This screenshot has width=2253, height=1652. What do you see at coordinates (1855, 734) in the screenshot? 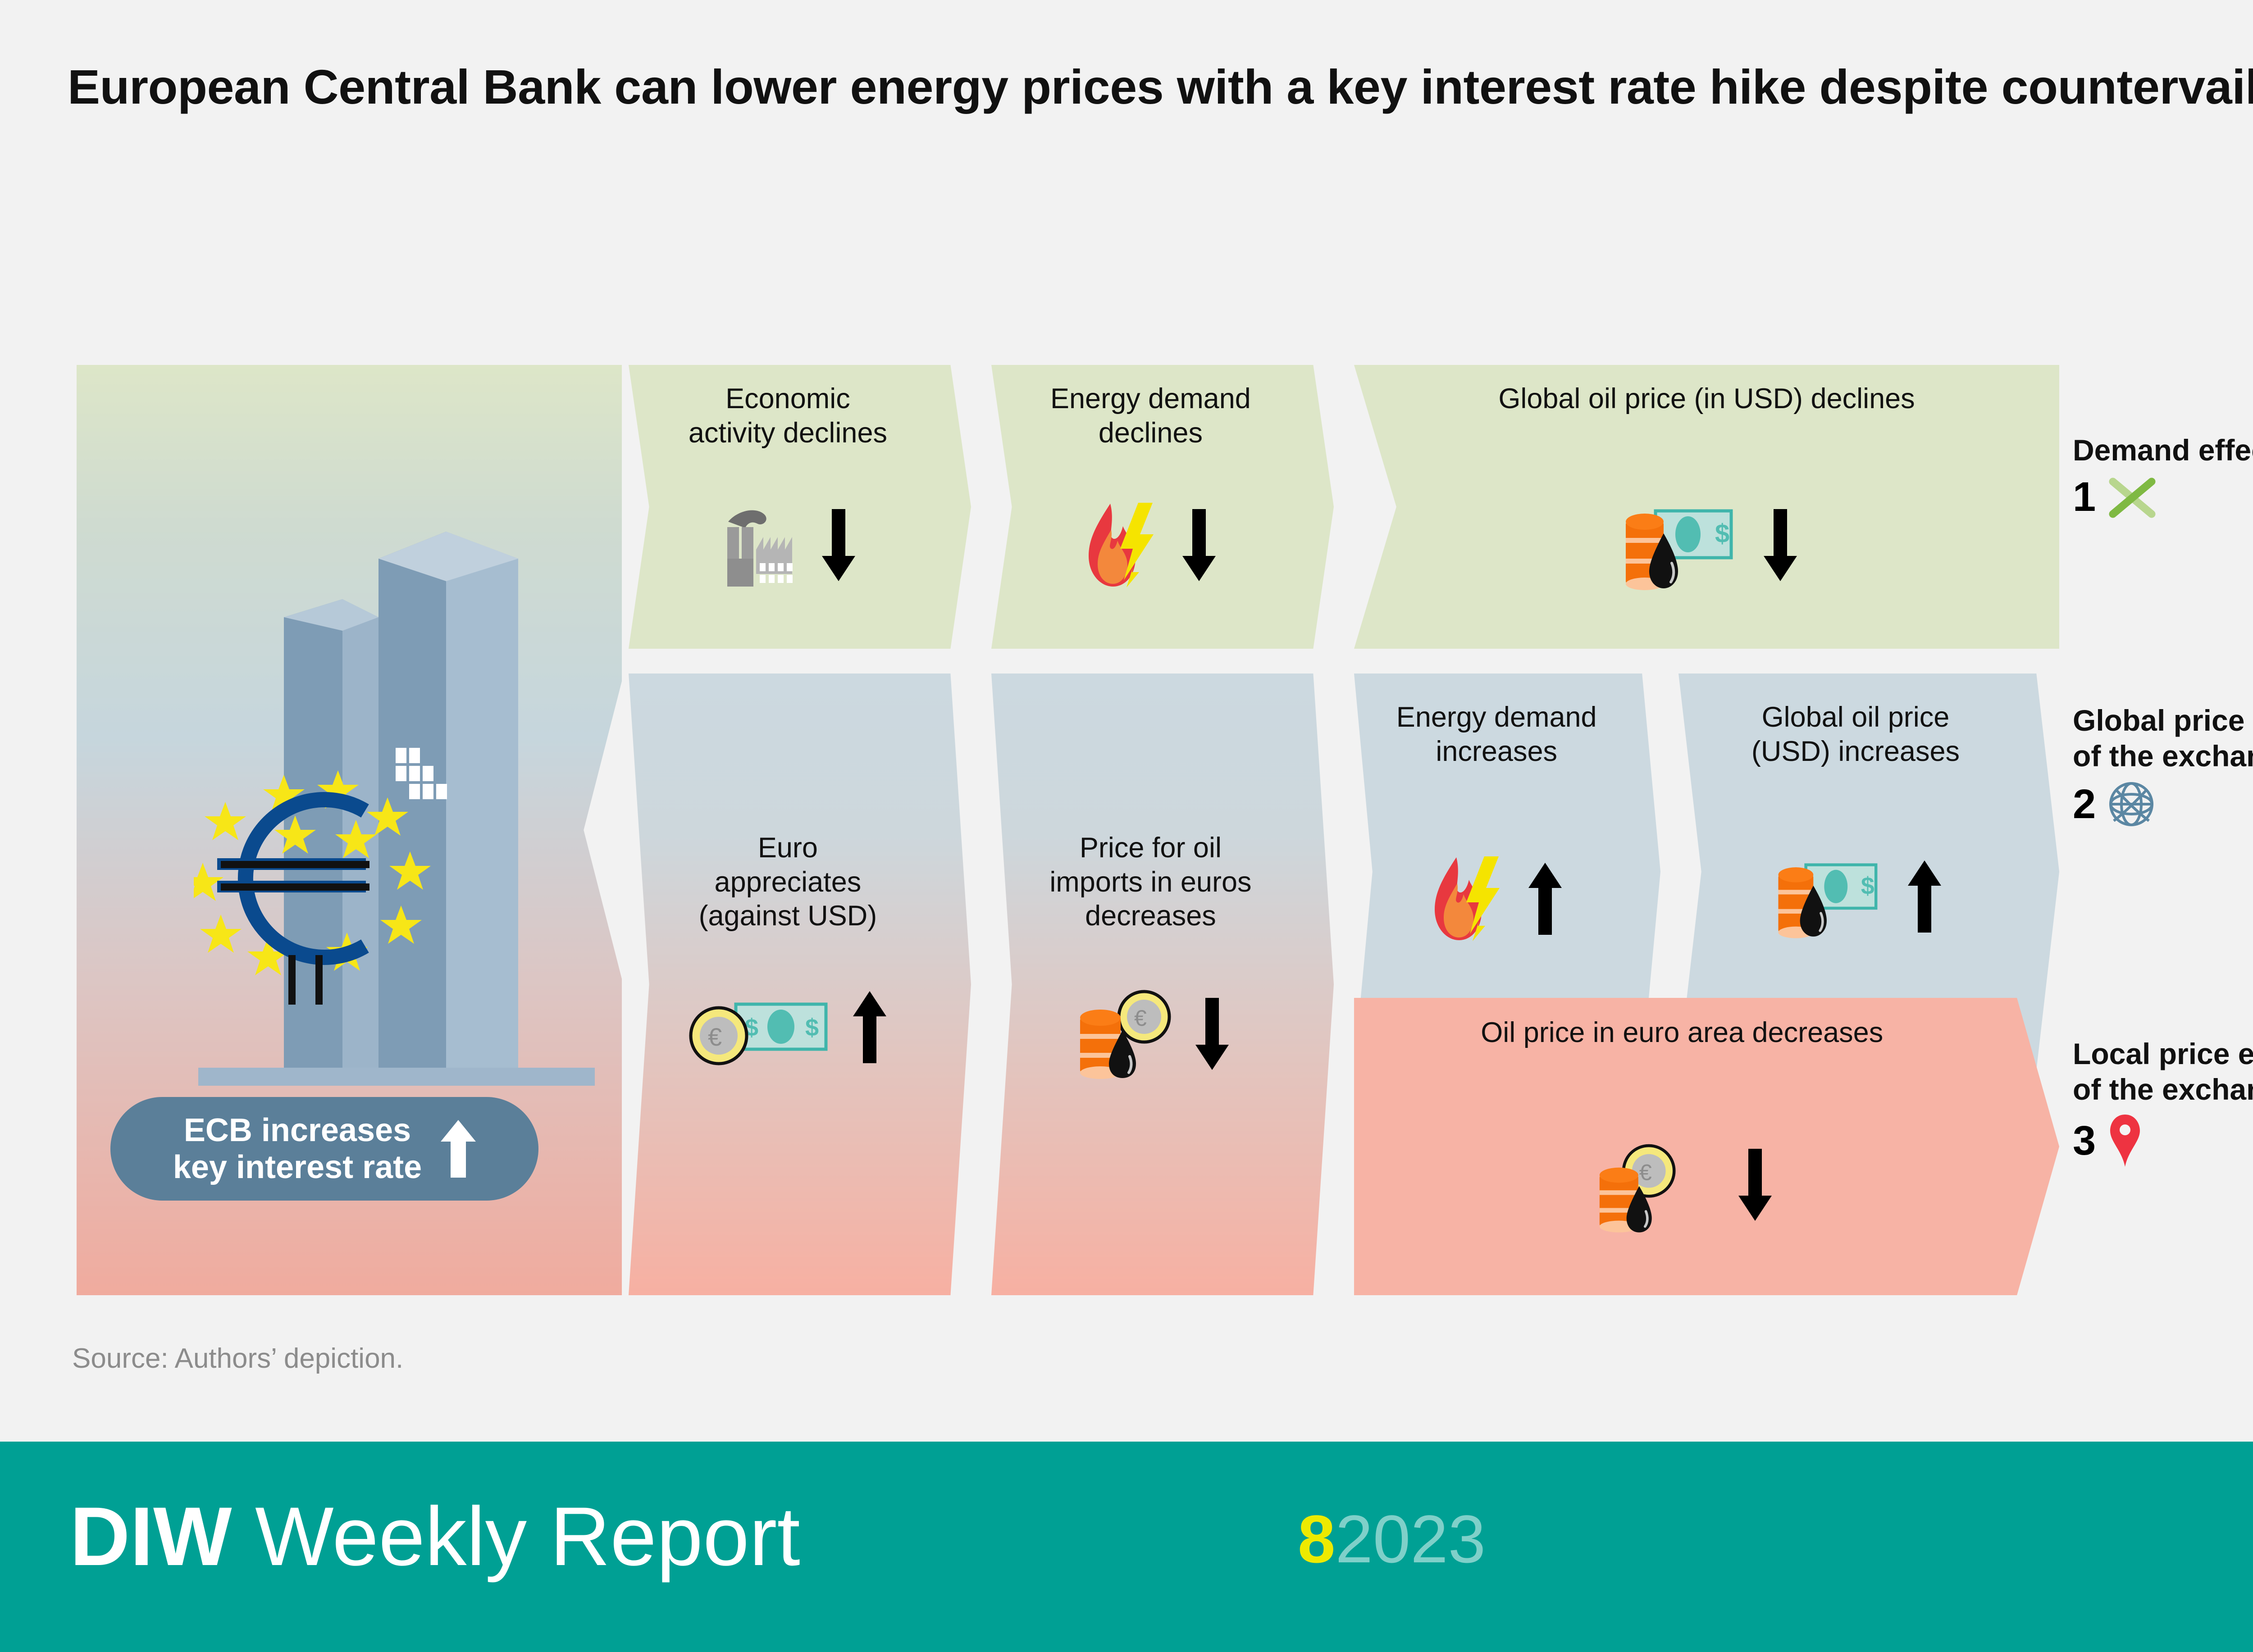
I see `flow-step-label: Global oil price (USD) increases` at bounding box center [1855, 734].